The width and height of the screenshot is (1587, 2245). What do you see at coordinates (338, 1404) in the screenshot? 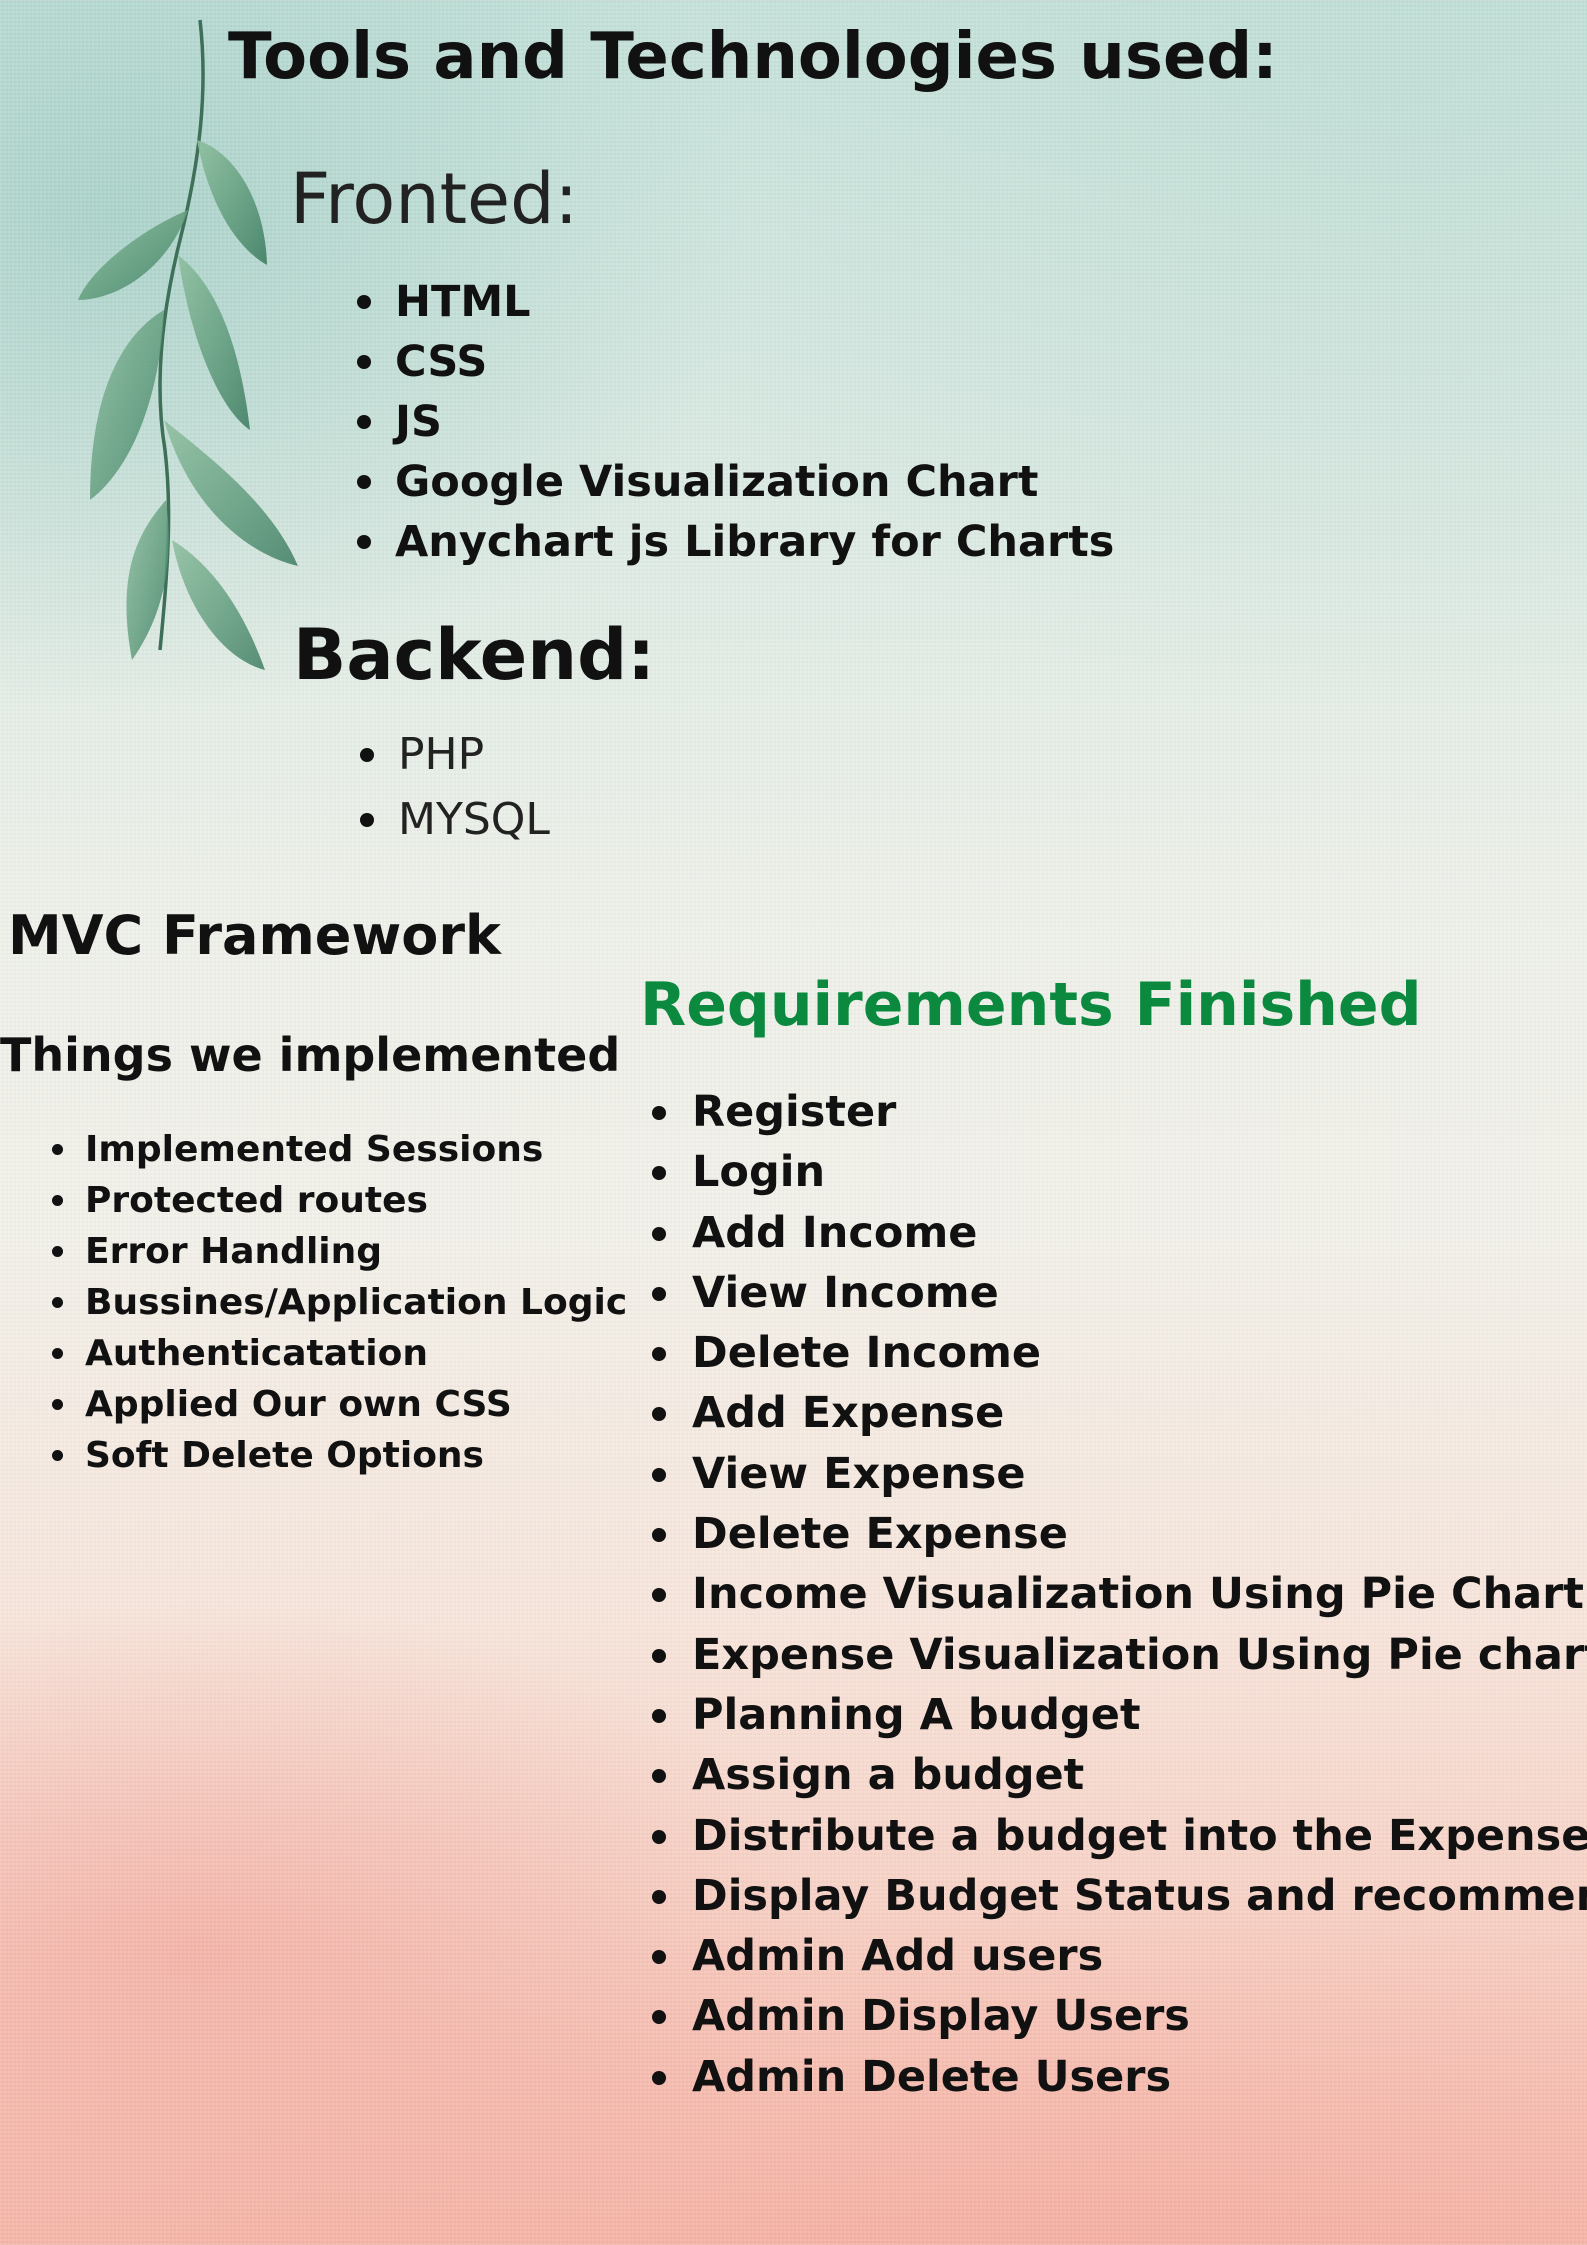
I see `list-item: Applied Our own CSS` at bounding box center [338, 1404].